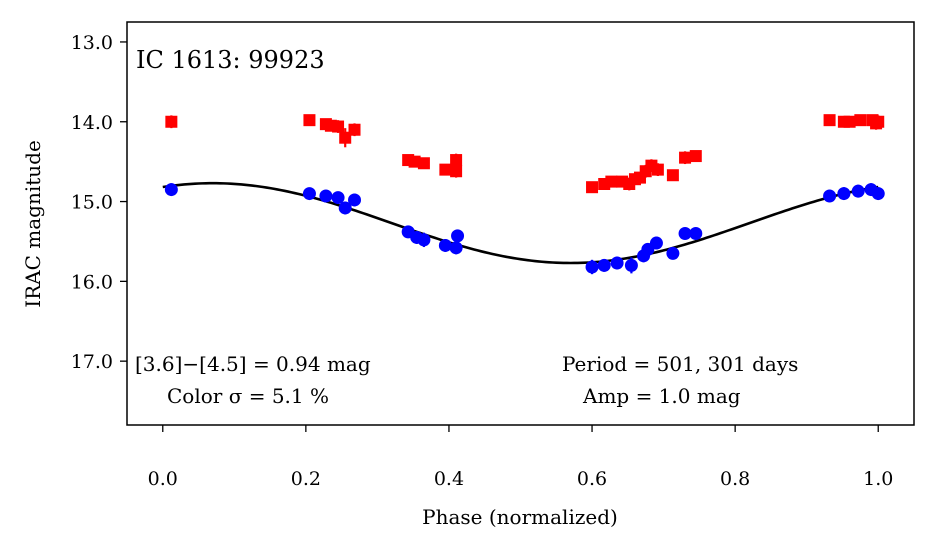  Describe the element at coordinates (253, 364) in the screenshot. I see `color-difference-label: [3.6]−[4.5] = 0.94 mag` at that location.